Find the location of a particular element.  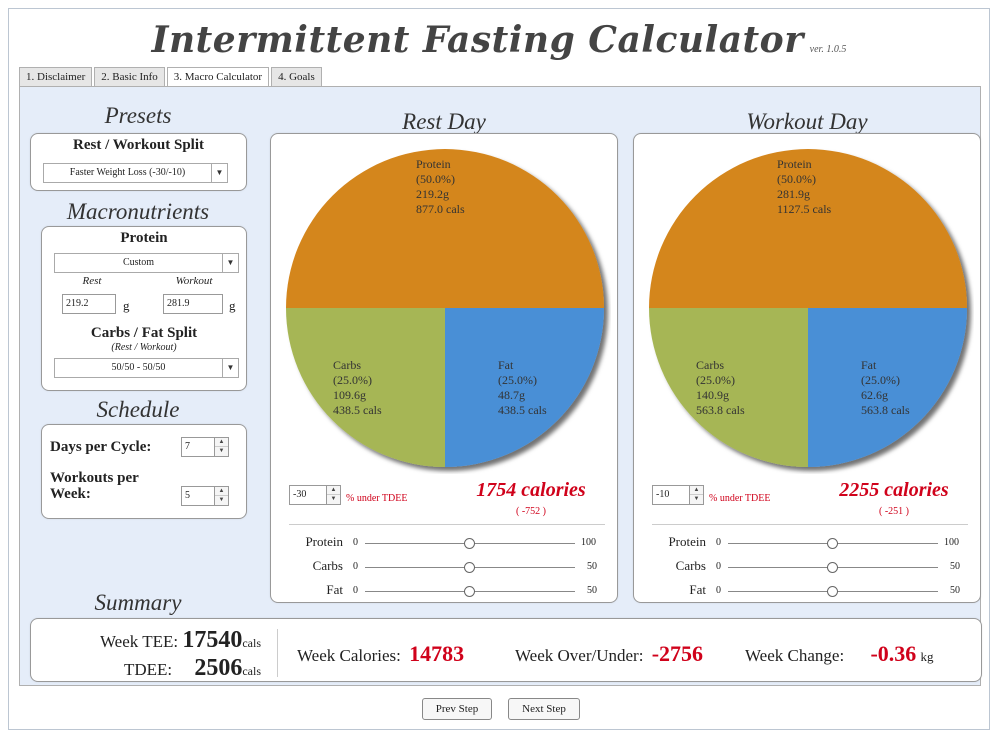

rest-tdee-offset-input: -30 is located at coordinates (308, 495).